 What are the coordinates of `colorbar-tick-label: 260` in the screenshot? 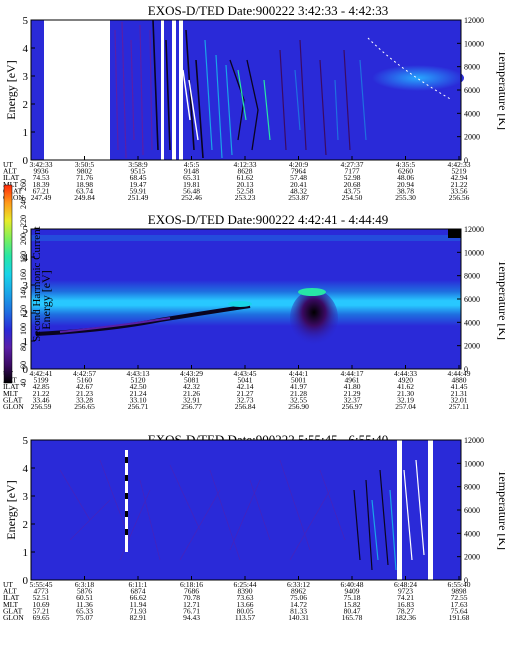 It's located at (23, 185).